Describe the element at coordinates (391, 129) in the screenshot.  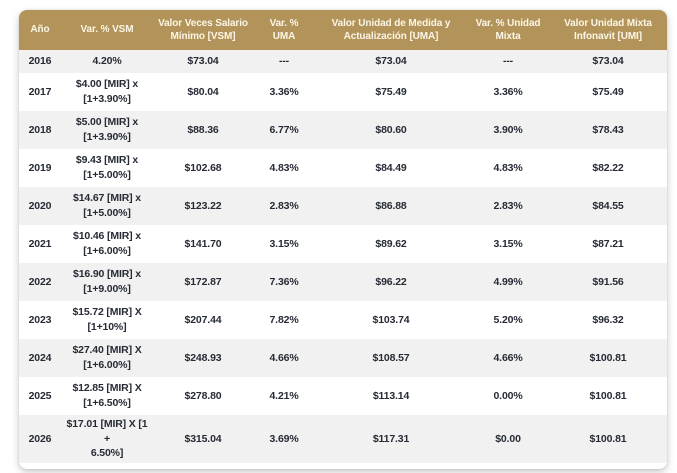
I see `value-cell: $80.60` at that location.